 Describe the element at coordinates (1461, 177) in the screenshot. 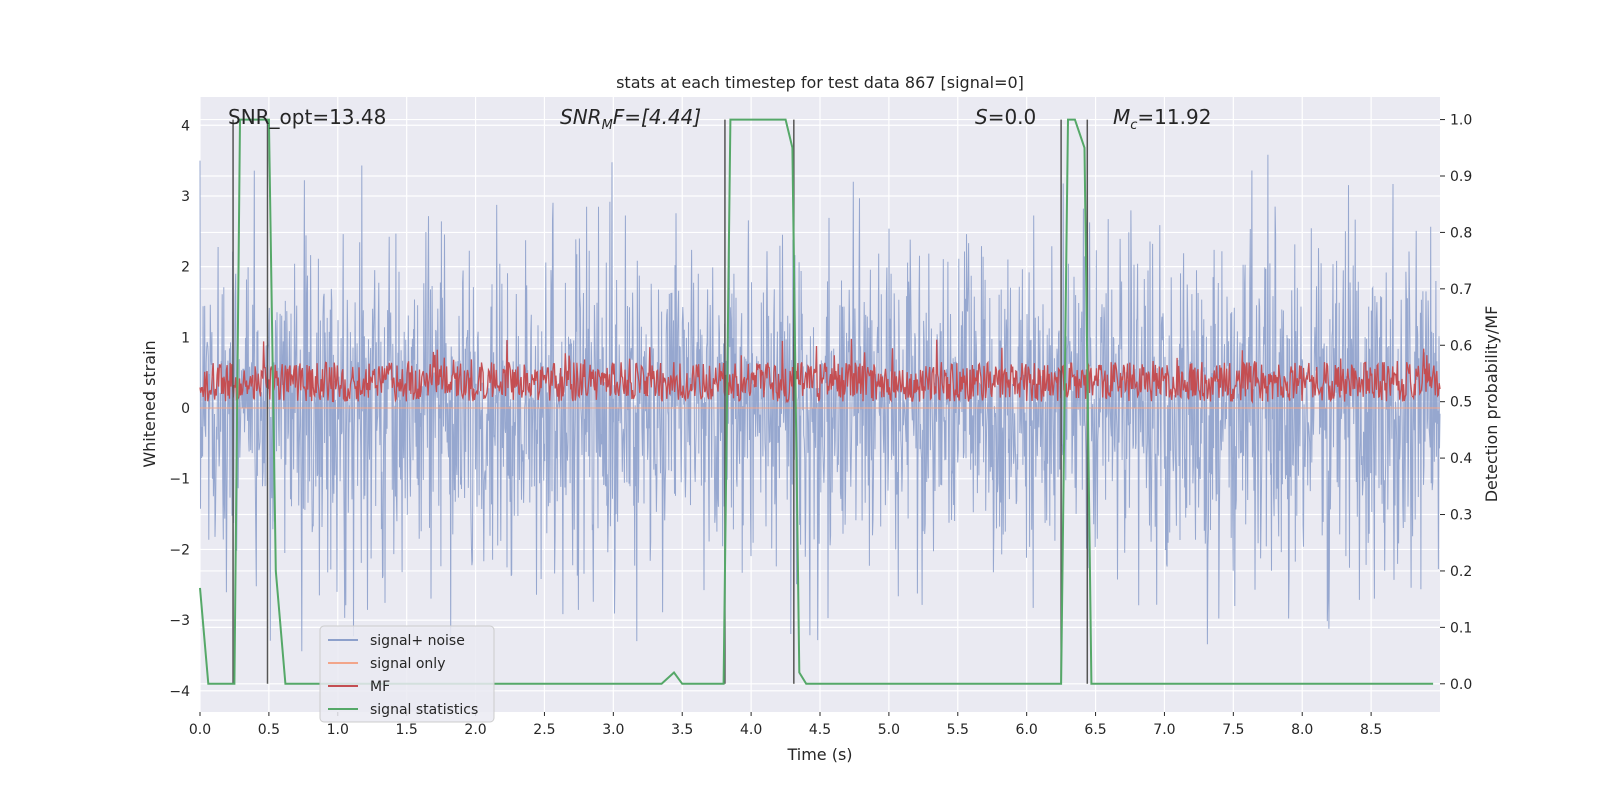

I see `y-right-tick-label: 0.9` at that location.